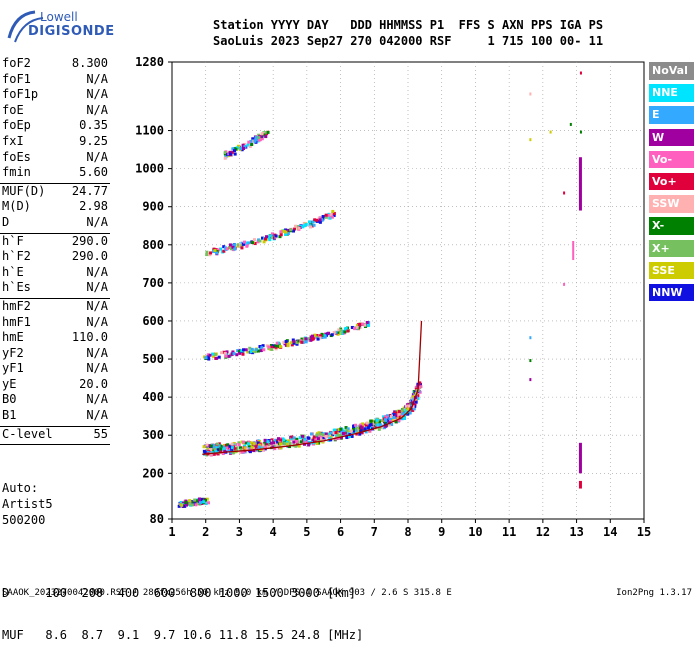 This screenshot has width=700, height=656. Describe the element at coordinates (55, 257) in the screenshot. I see `param-row: h`F2 290.0` at that location.